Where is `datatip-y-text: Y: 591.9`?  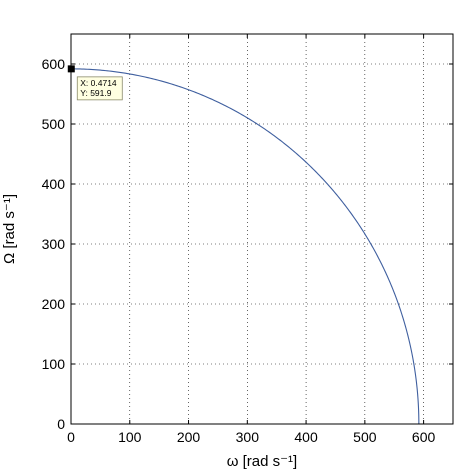 datatip-y-text: Y: 591.9 is located at coordinates (95, 93).